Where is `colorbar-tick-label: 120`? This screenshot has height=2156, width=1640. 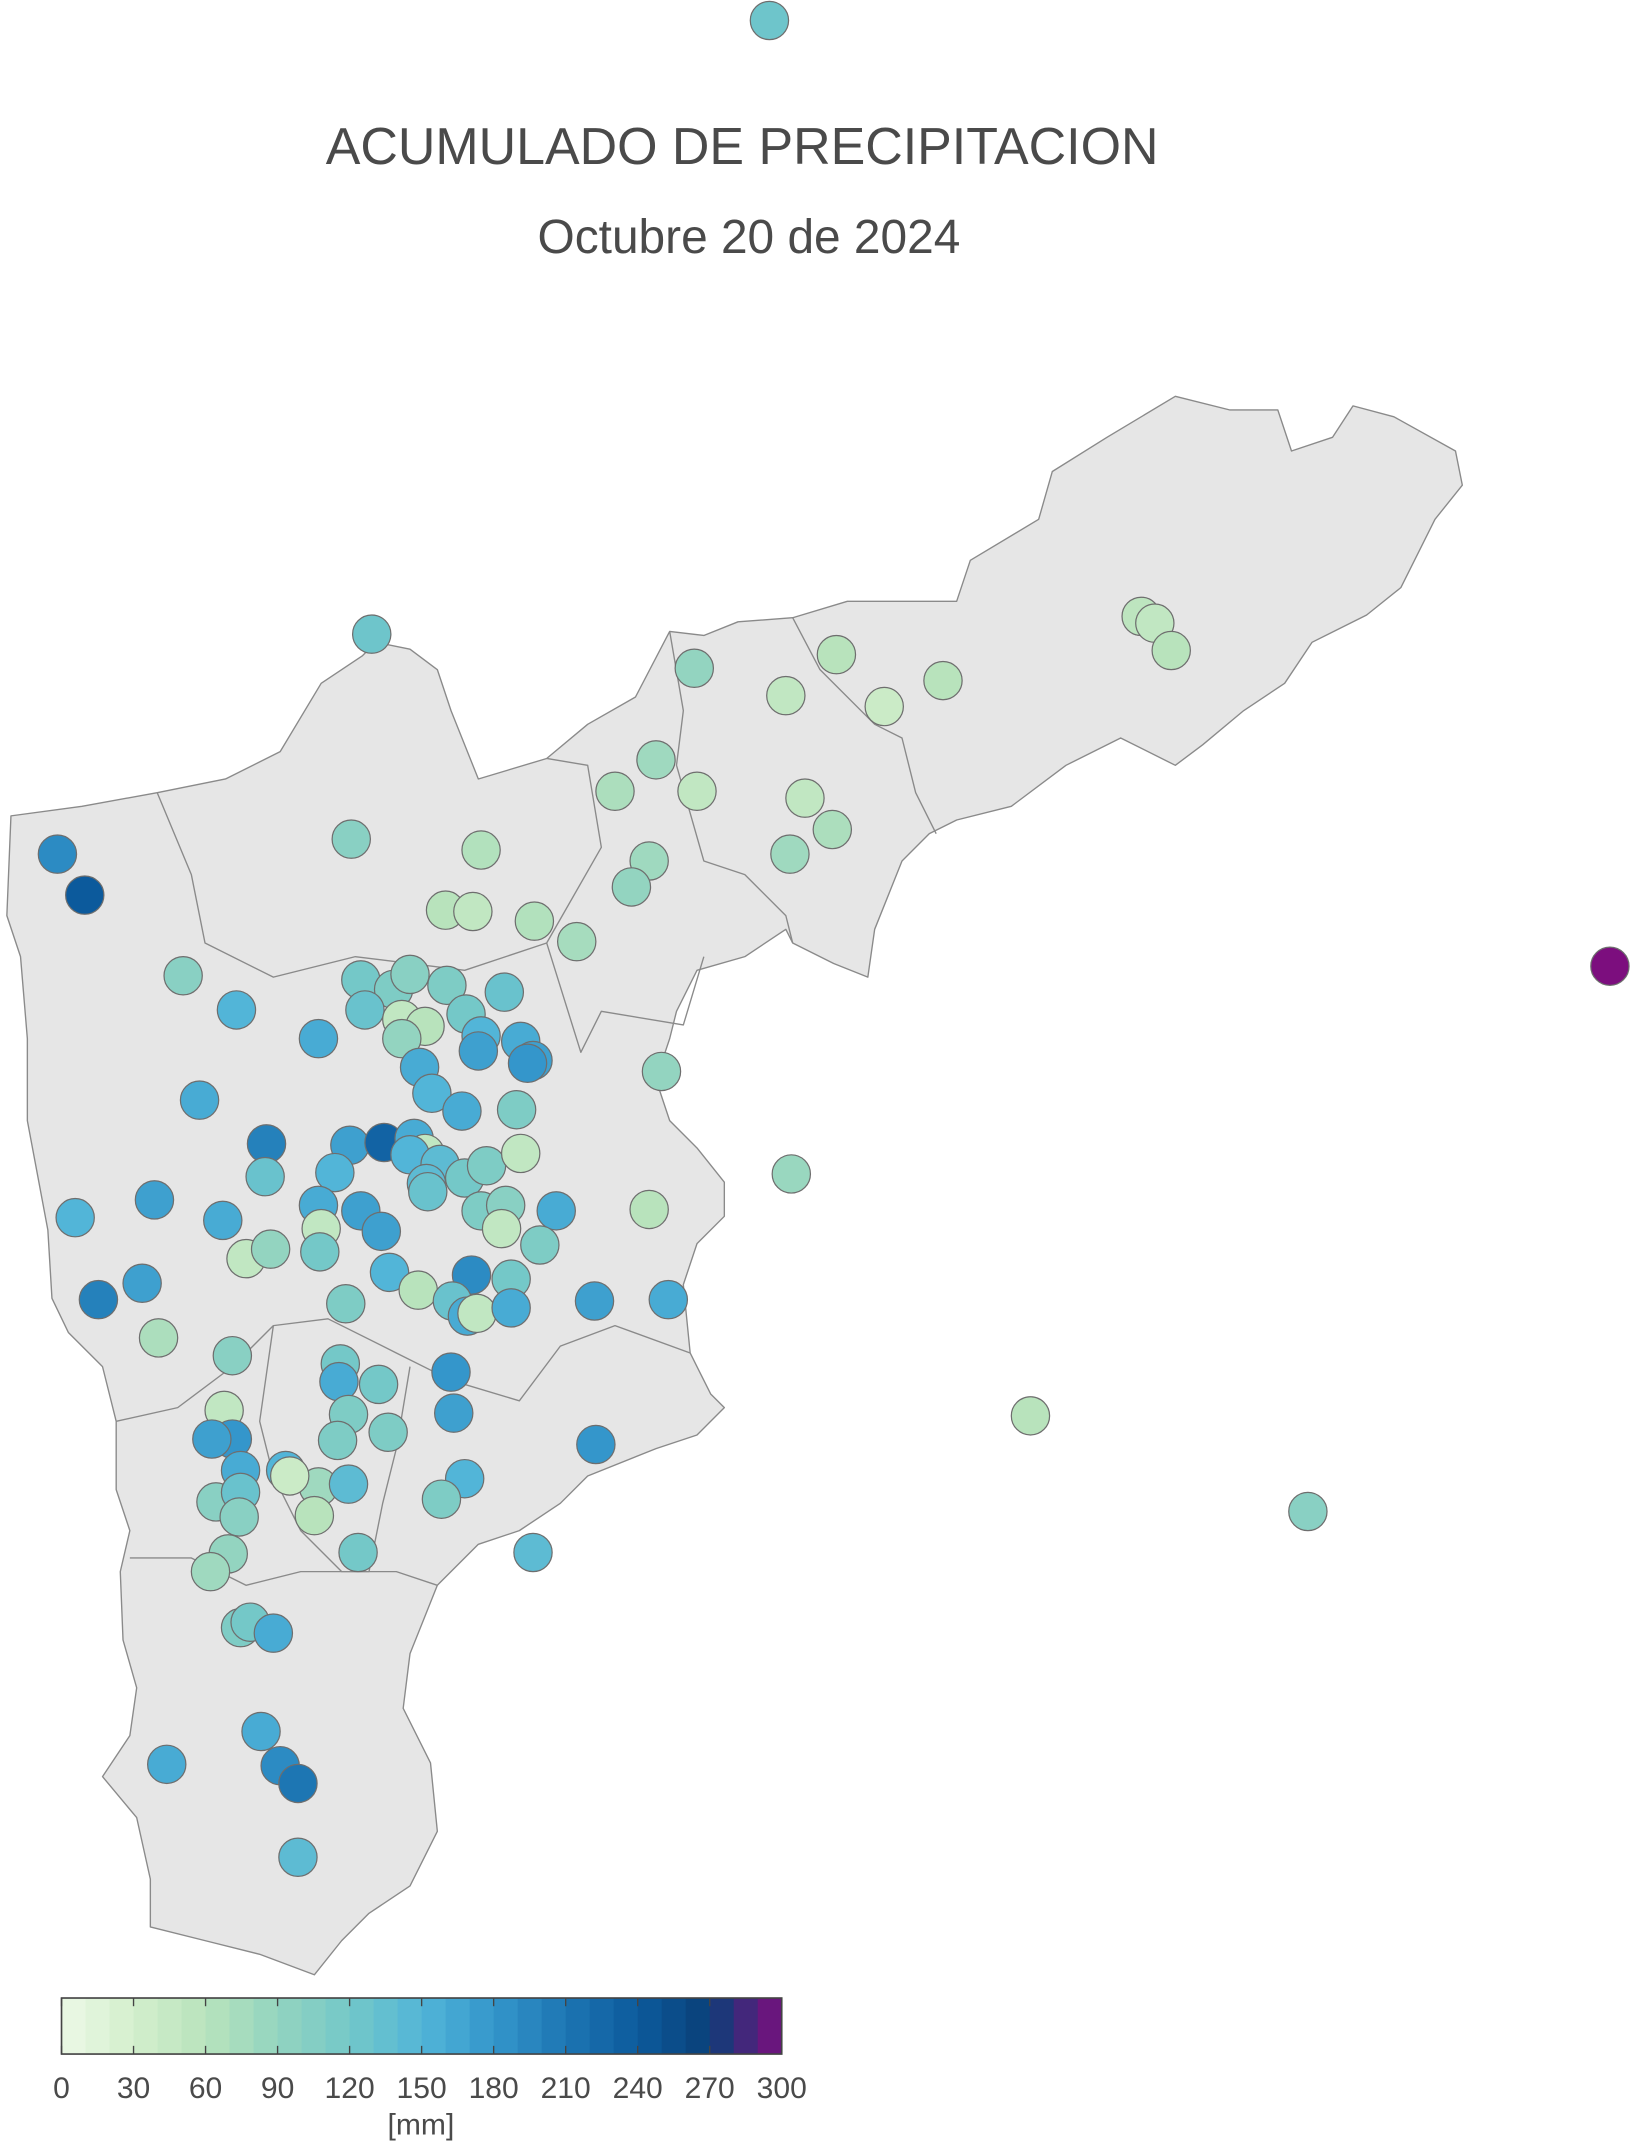
colorbar-tick-label: 120 is located at coordinates (350, 2088).